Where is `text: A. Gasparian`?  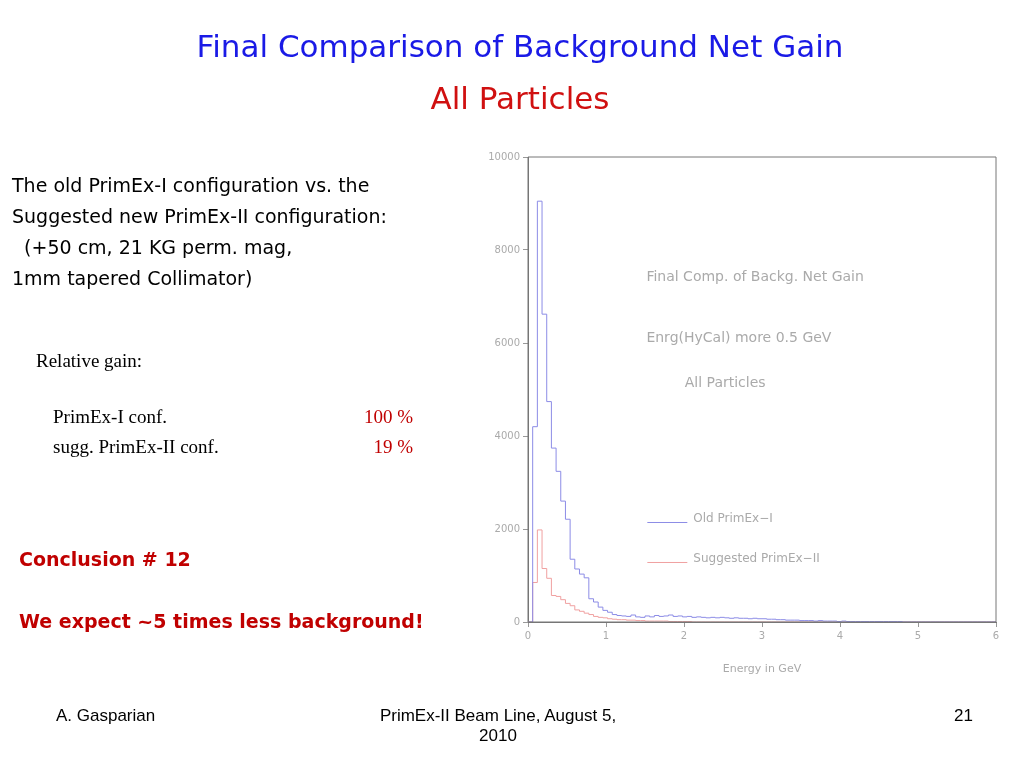
text: A. Gasparian is located at coordinates (106, 716).